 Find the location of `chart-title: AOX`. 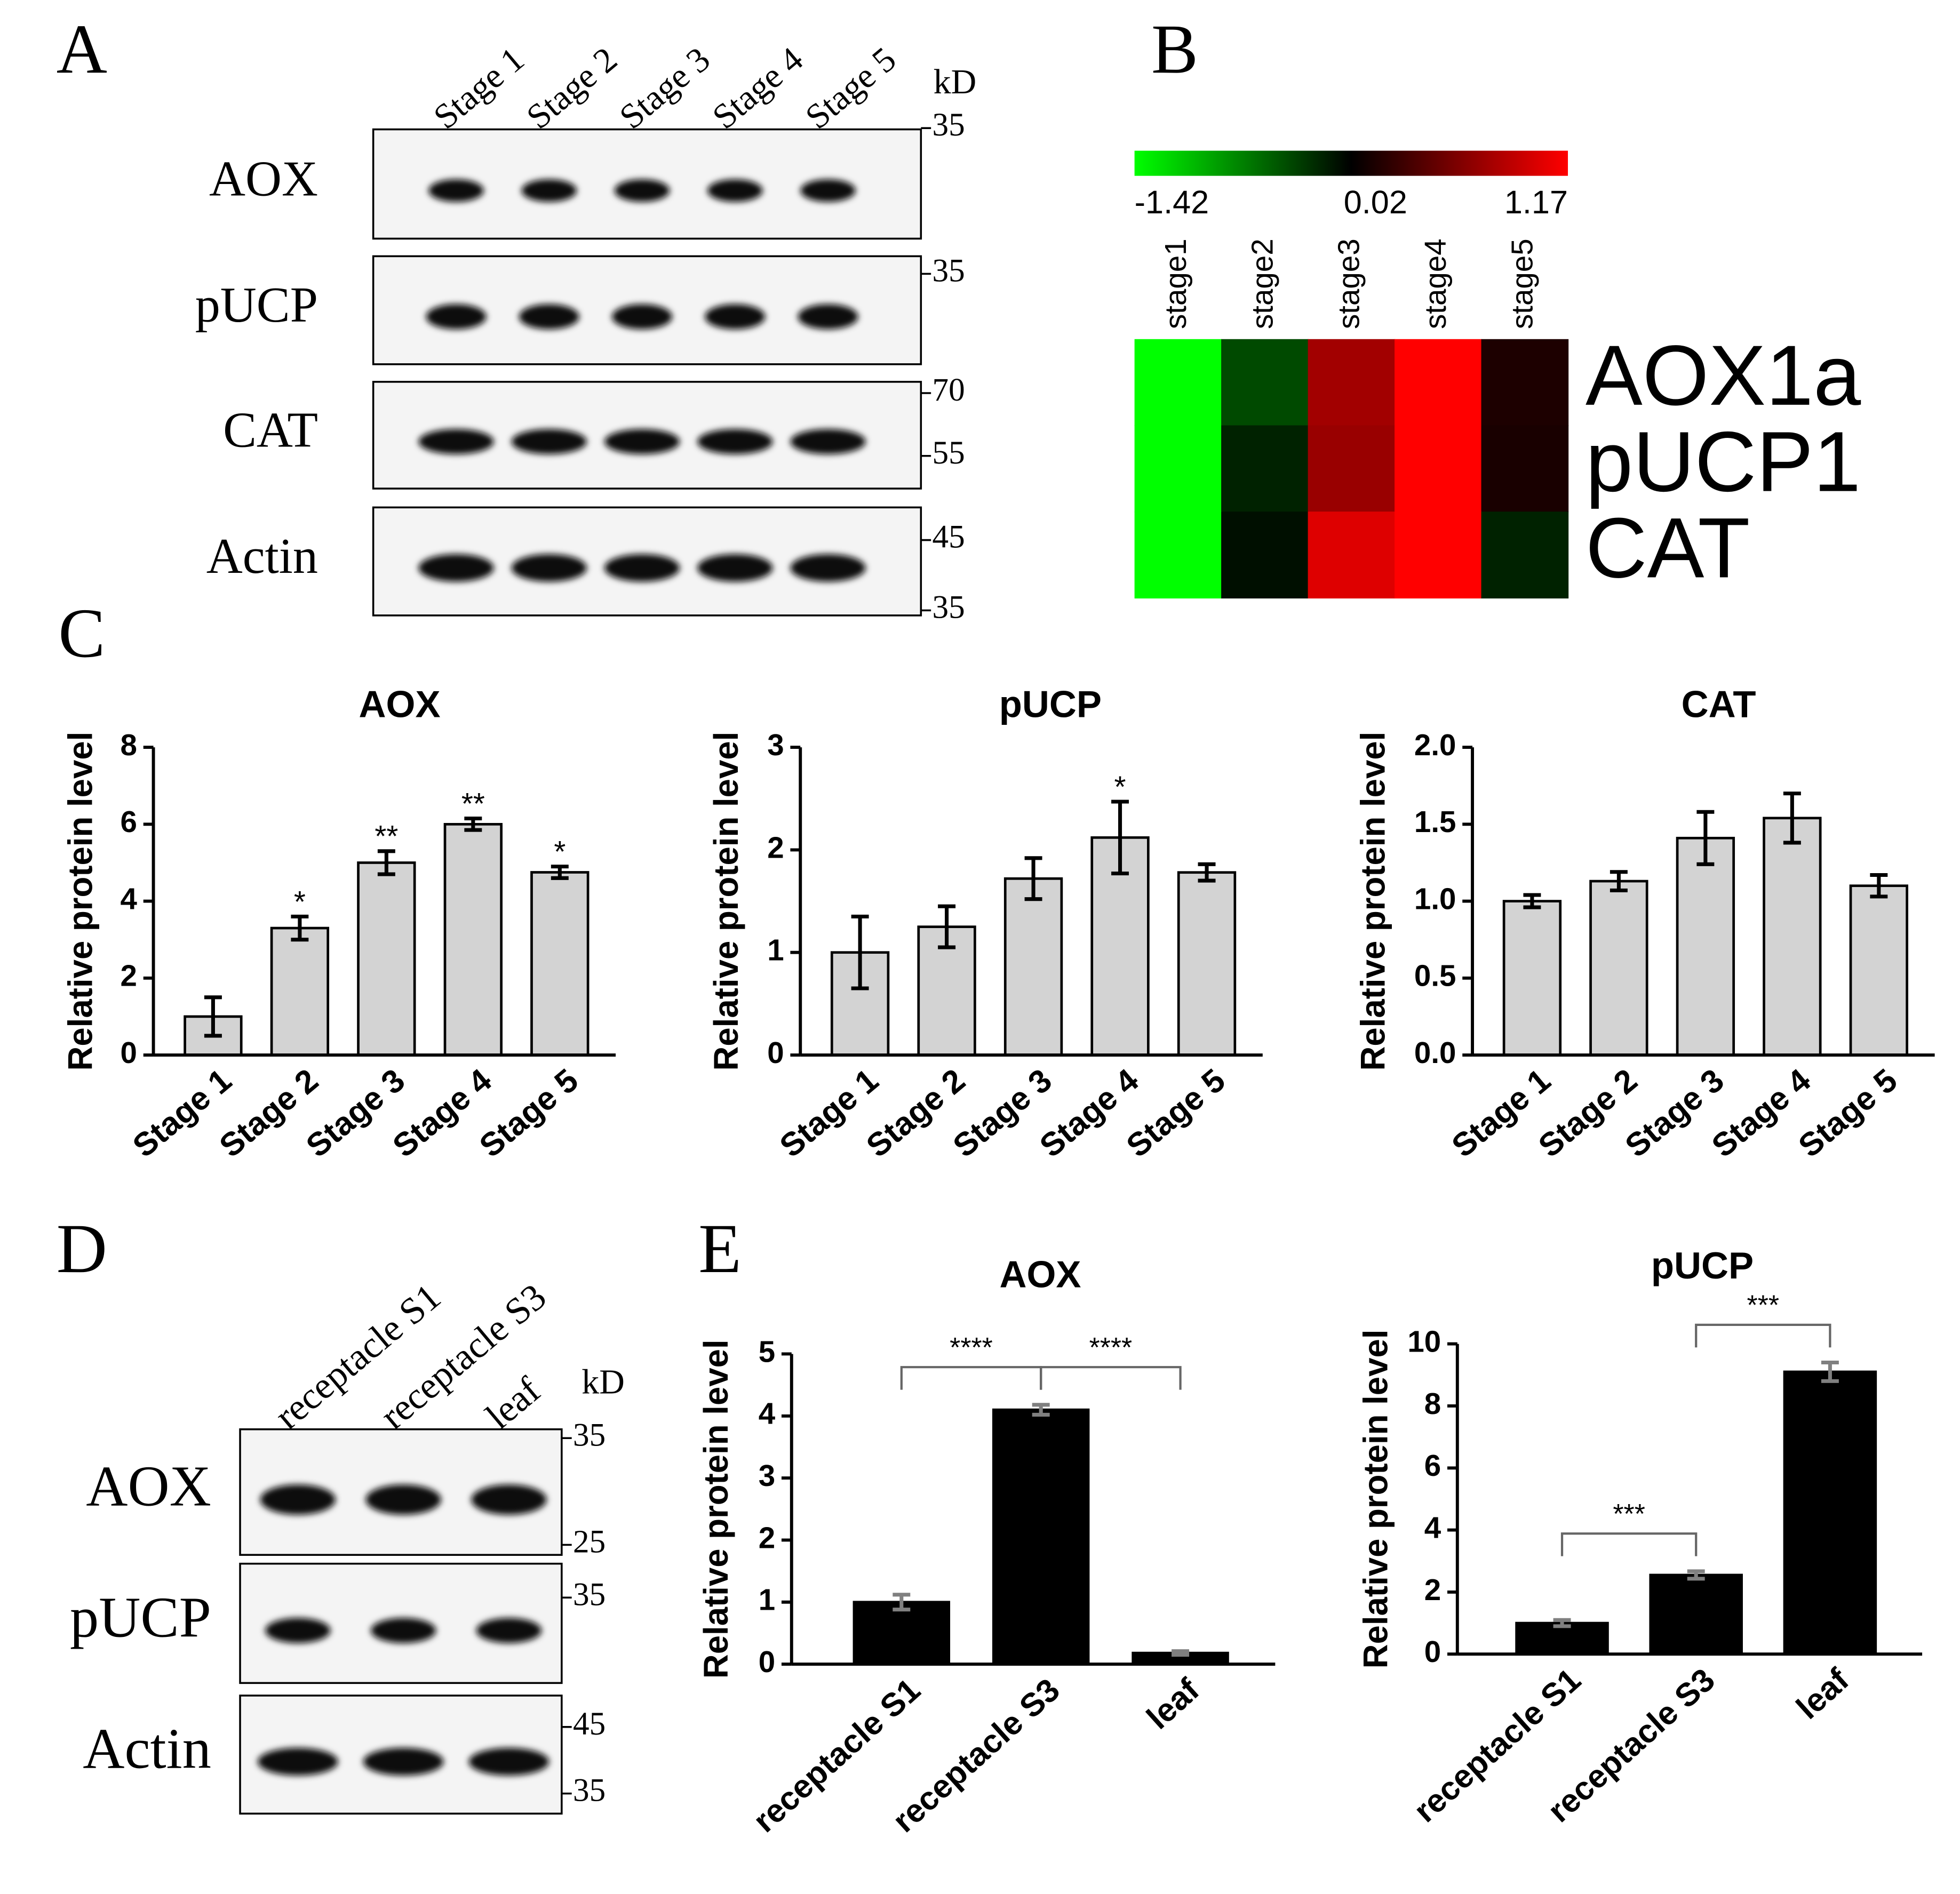

chart-title: AOX is located at coordinates (400, 704).